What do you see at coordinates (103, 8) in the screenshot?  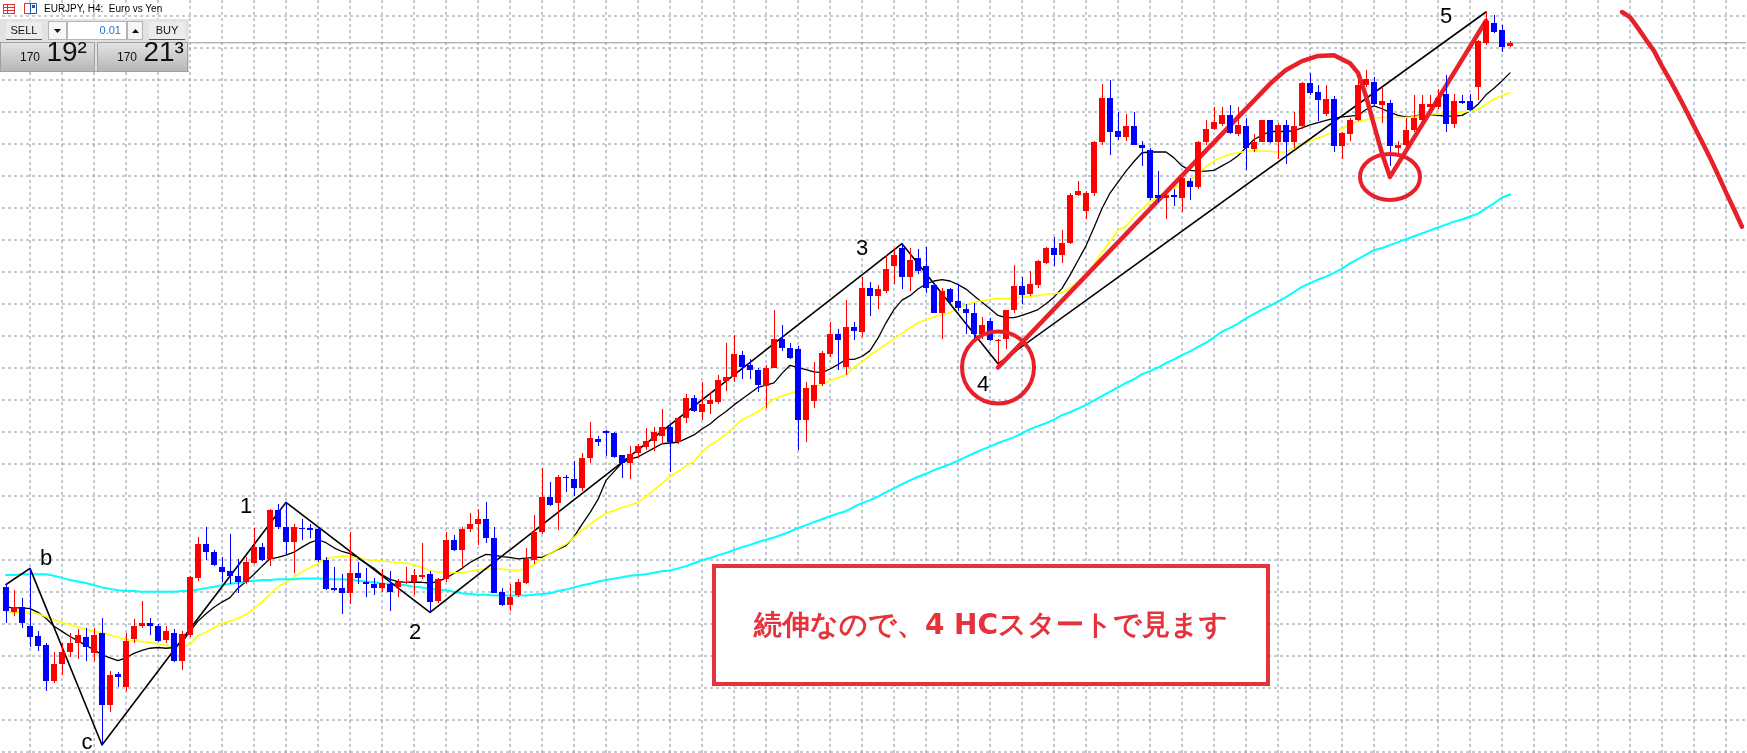 I see `chart-title: EURJPY, H4: Euro vs Yen` at bounding box center [103, 8].